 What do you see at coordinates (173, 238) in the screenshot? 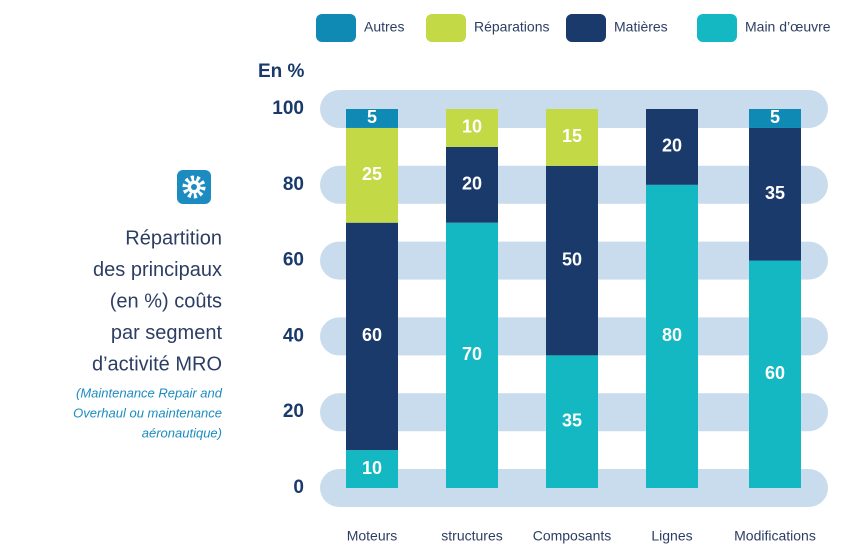
I see `chart-title: Répartition` at bounding box center [173, 238].